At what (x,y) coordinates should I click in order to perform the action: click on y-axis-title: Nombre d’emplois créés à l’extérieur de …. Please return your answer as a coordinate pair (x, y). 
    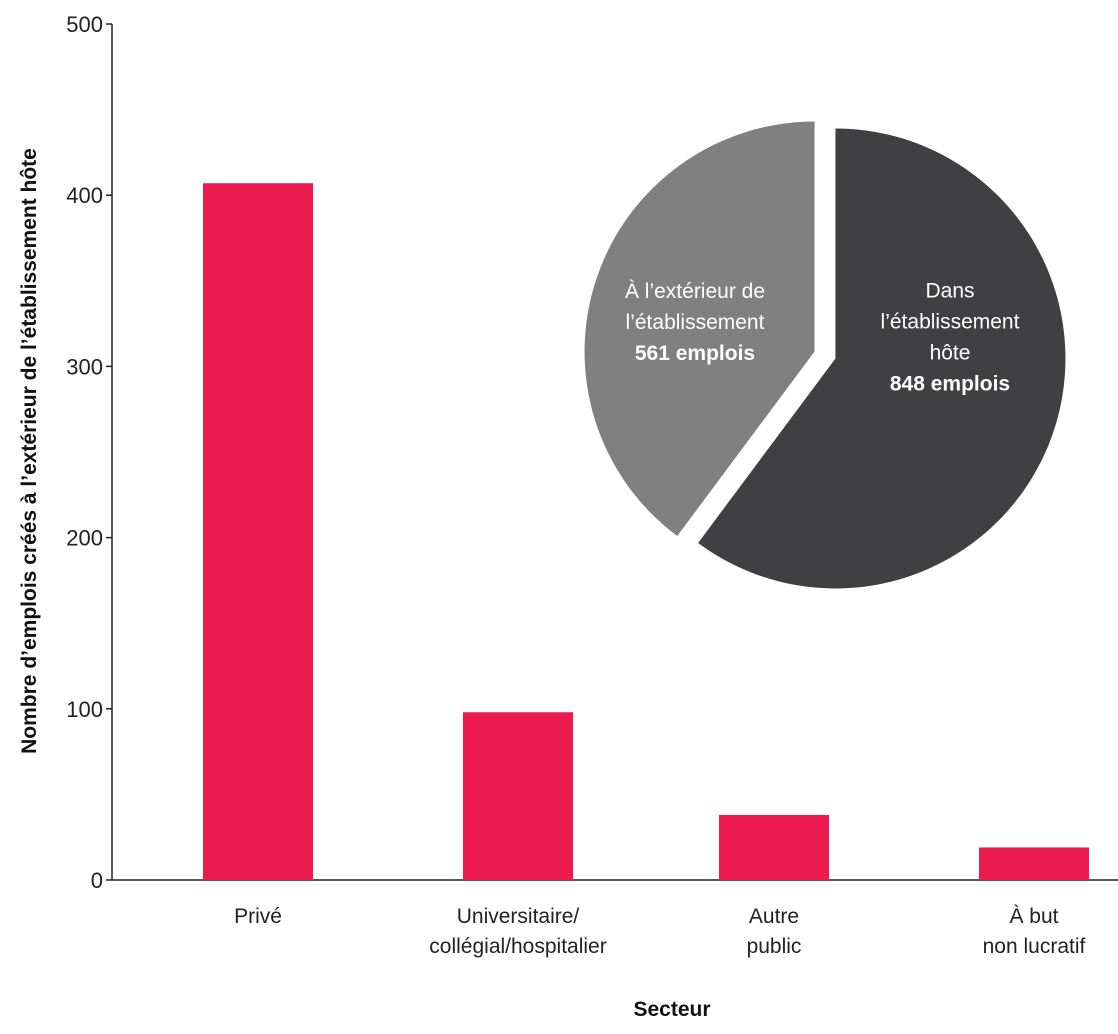
    Looking at the image, I should click on (29, 451).